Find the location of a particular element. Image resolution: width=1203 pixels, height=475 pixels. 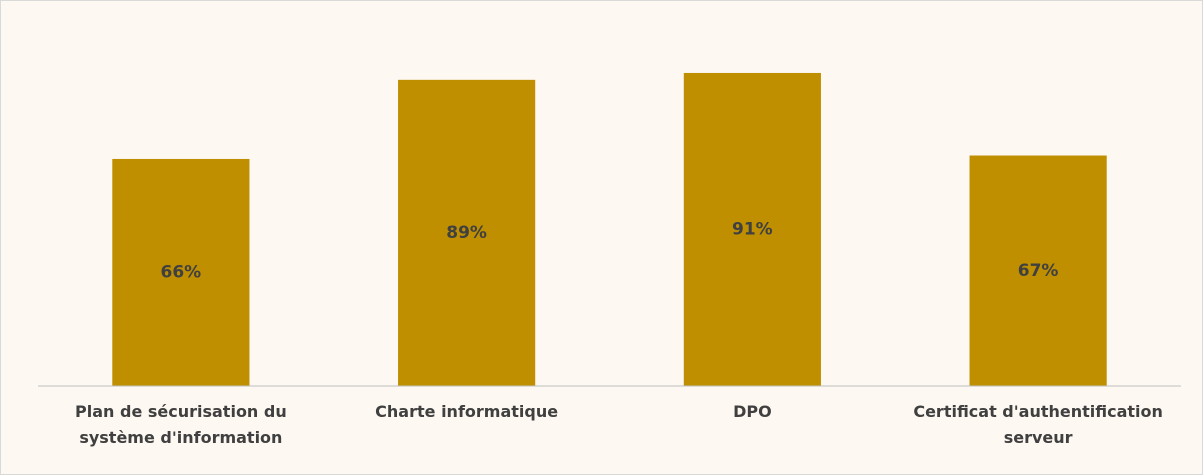

x-tick-label: Certificat d'authentification serveur is located at coordinates (1038, 424).